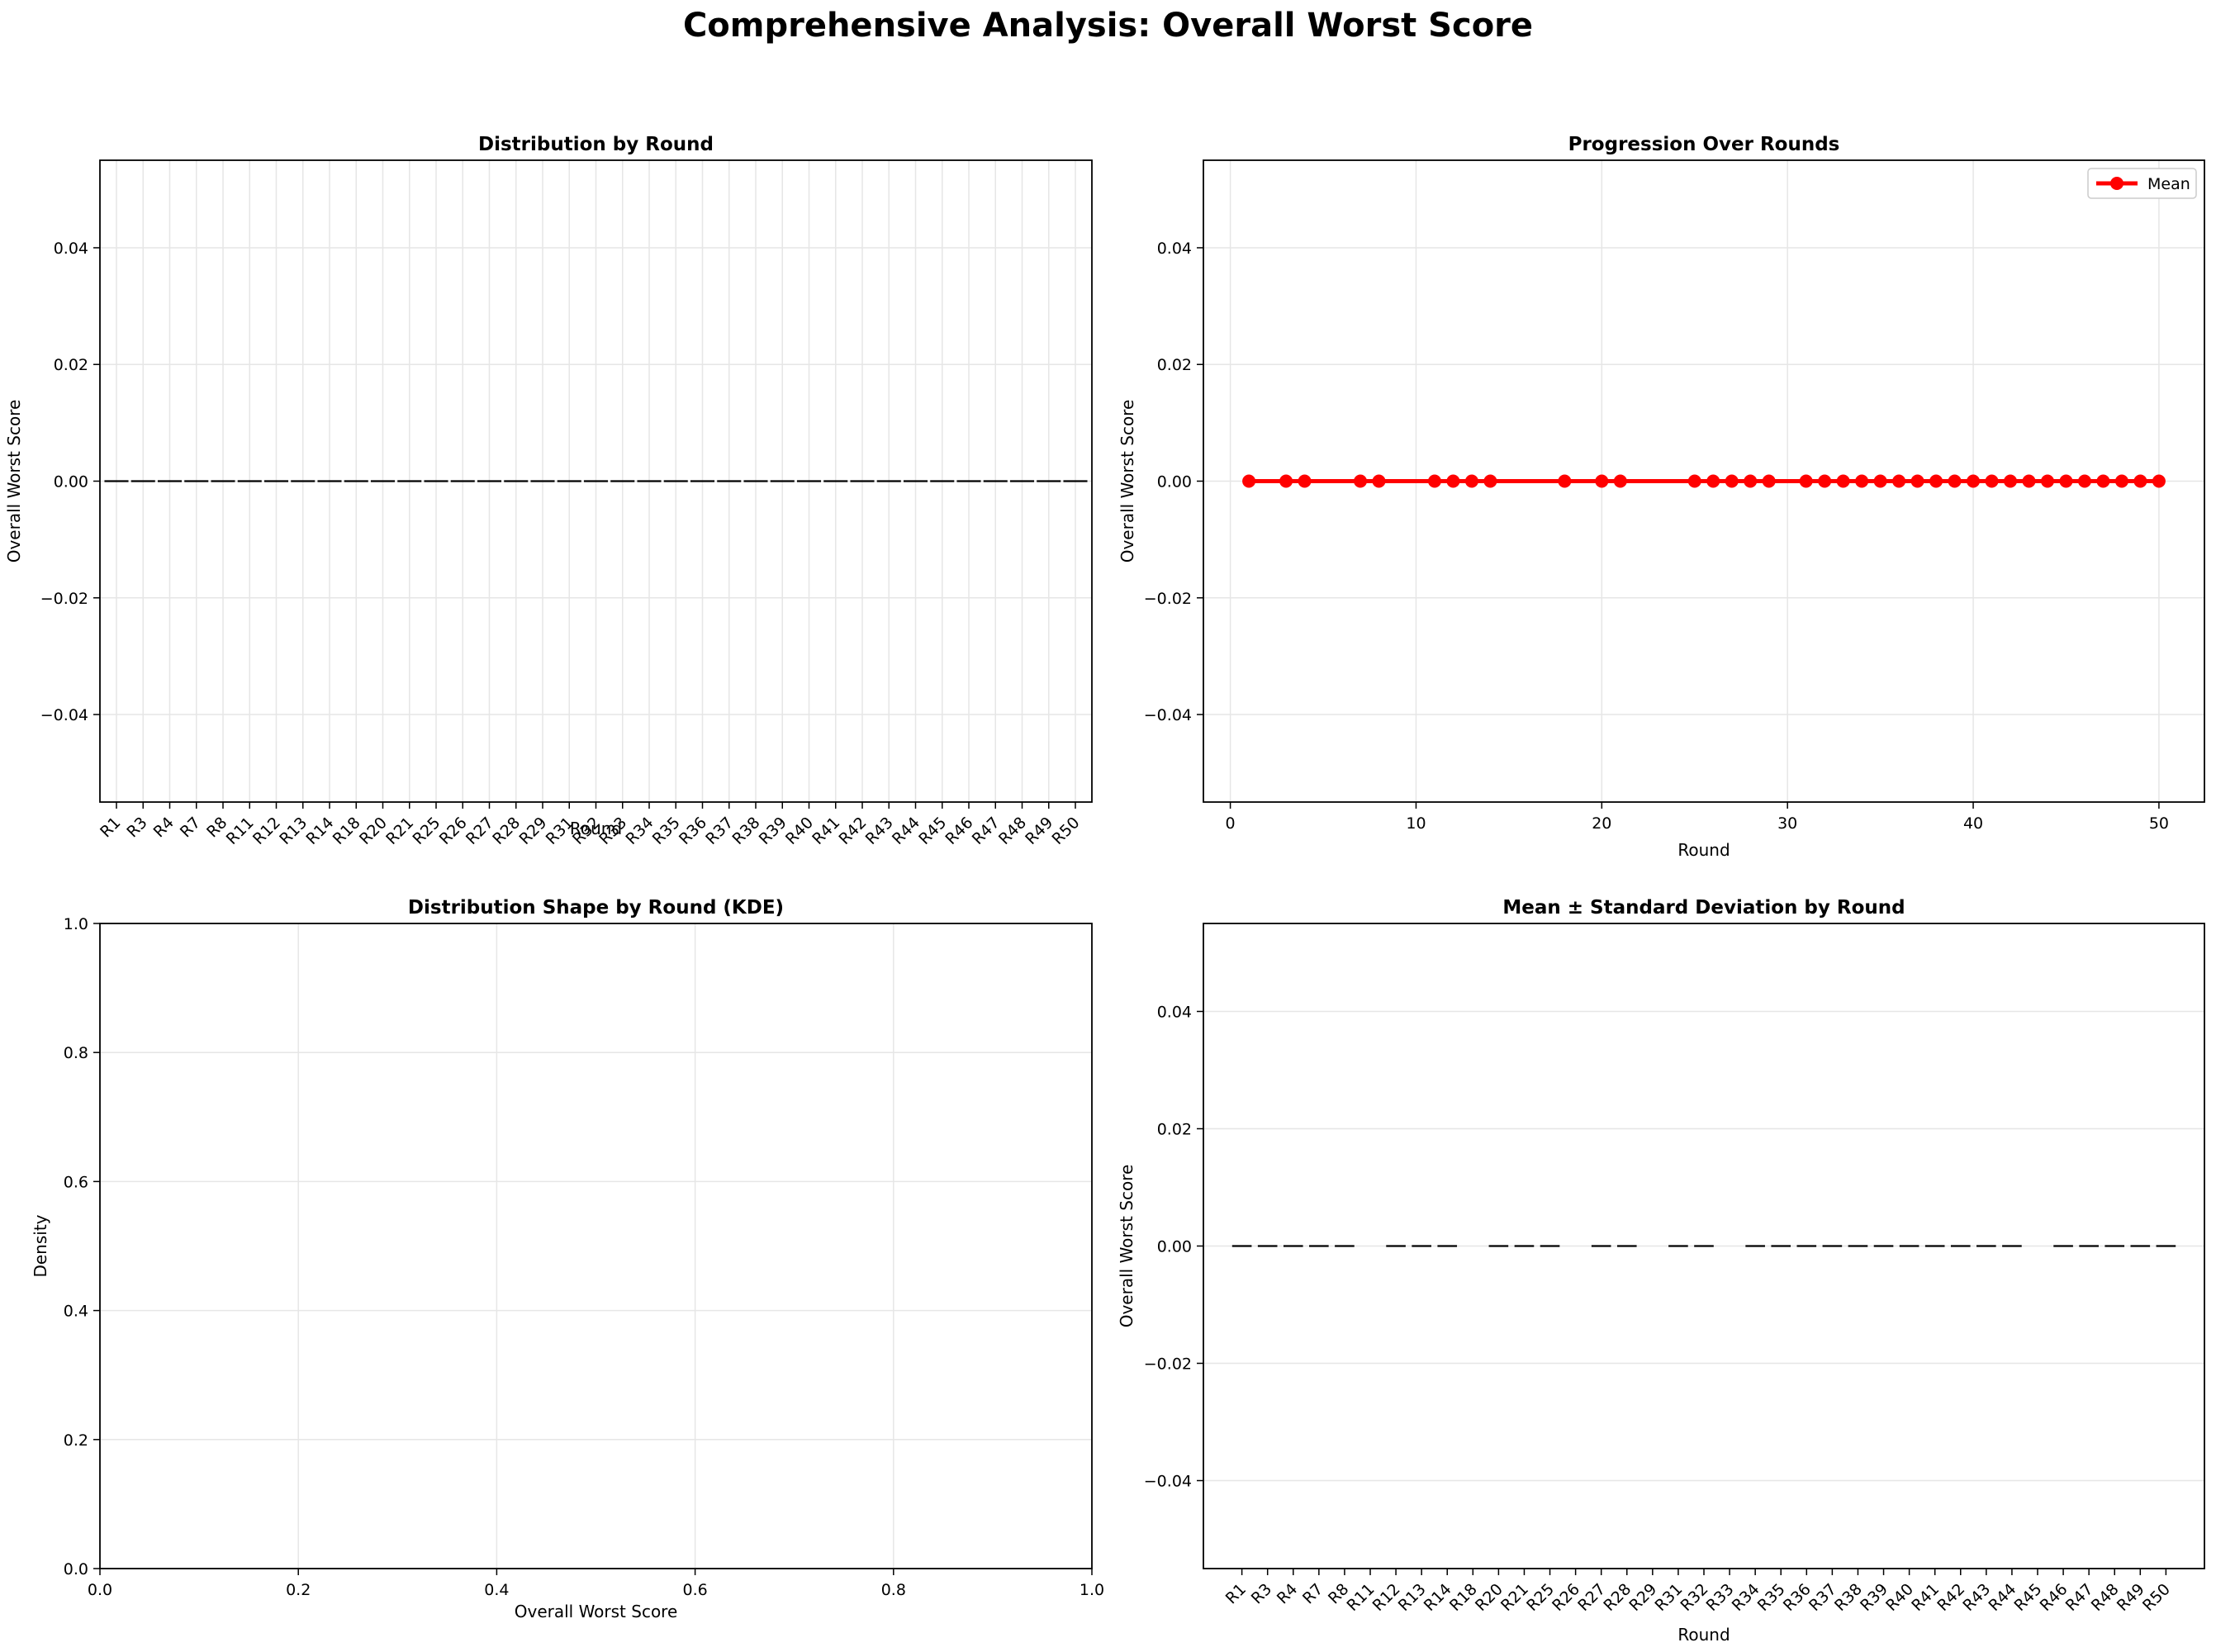  I want to click on x-tick-label: R12, so click(266, 831).